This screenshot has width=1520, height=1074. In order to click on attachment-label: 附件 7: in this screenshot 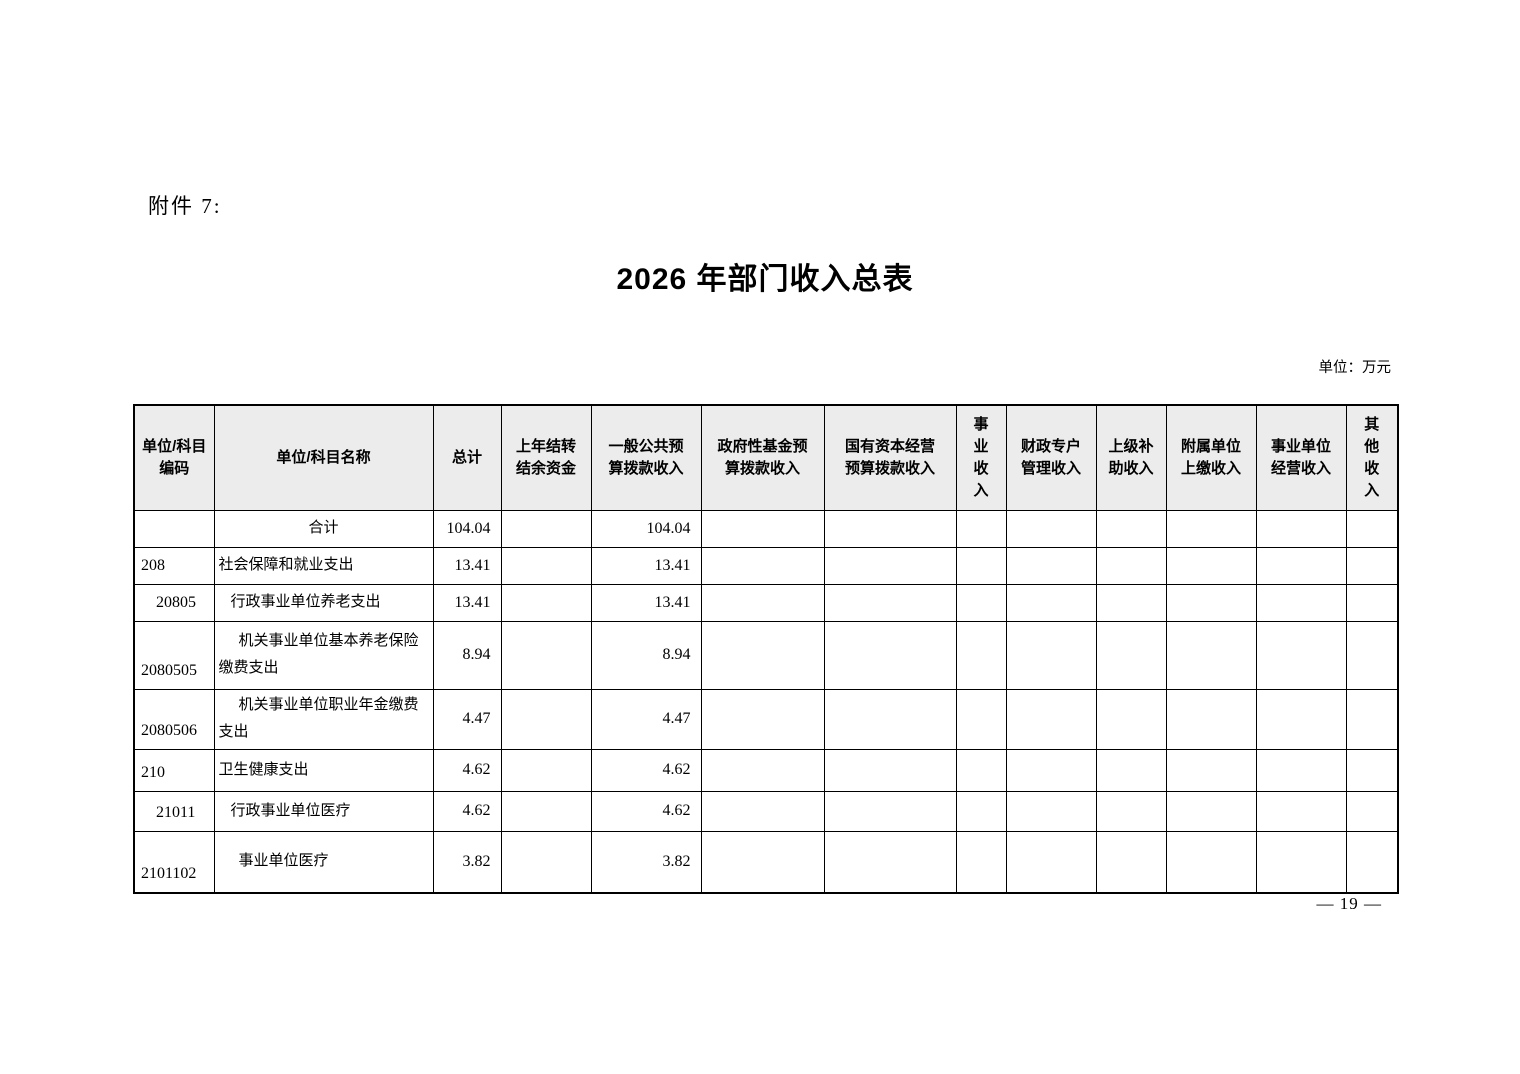, I will do `click(185, 206)`.